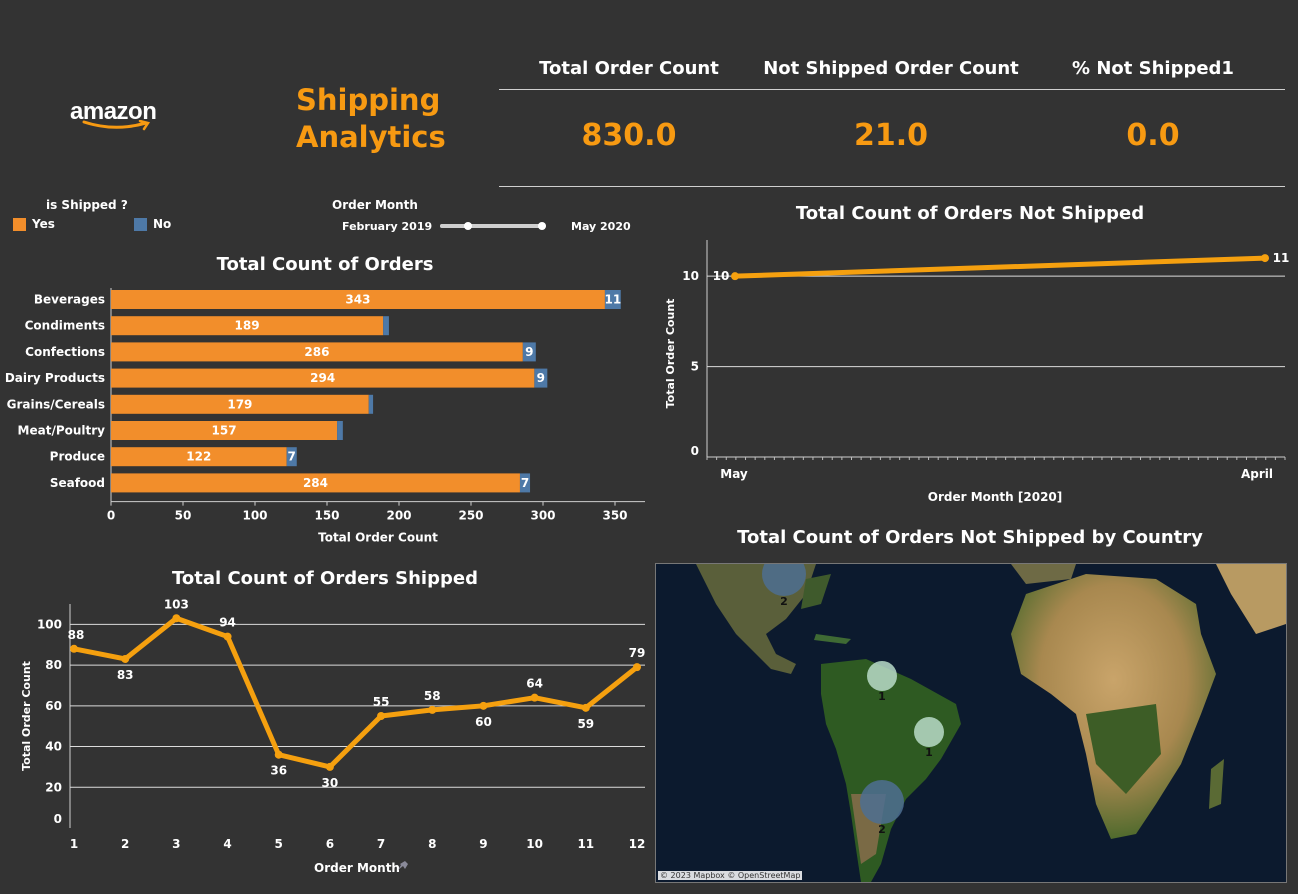 This screenshot has height=894, width=1298. What do you see at coordinates (325, 264) in the screenshot?
I see `bar-chart-title: Total Count of Orders` at bounding box center [325, 264].